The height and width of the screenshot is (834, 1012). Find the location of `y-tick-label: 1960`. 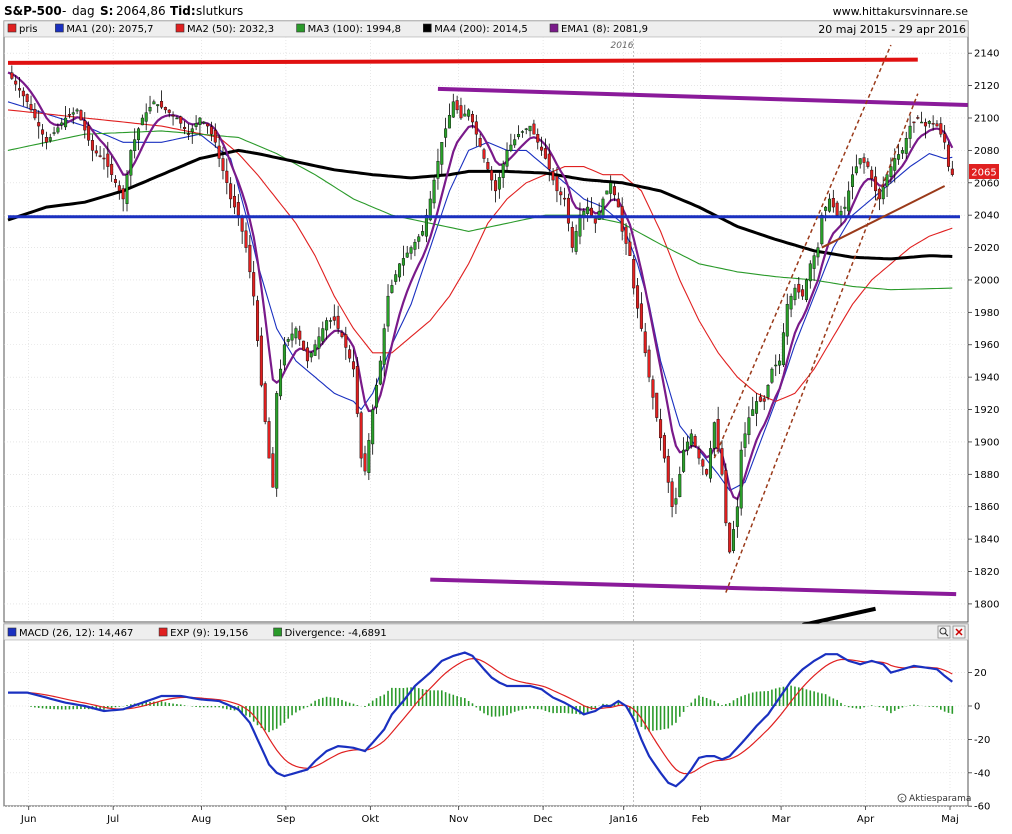

y-tick-label: 1960 is located at coordinates (986, 345).